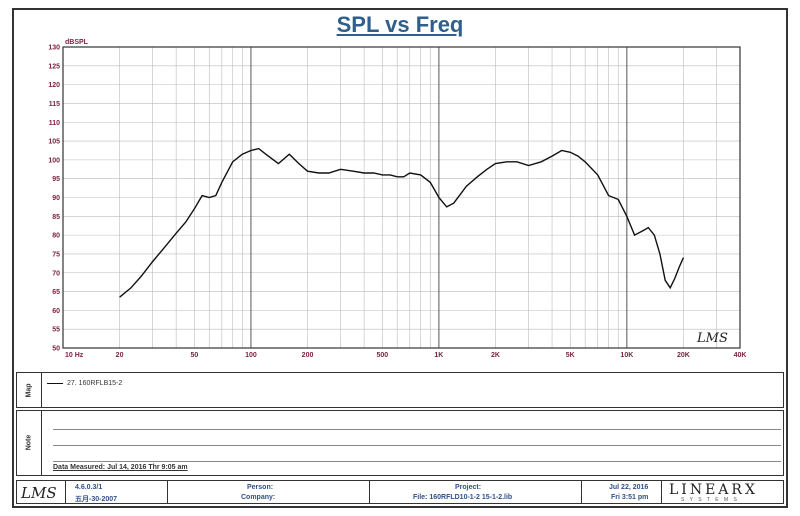 The width and height of the screenshot is (800, 516). I want to click on x-tick-label: 20K, so click(683, 355).